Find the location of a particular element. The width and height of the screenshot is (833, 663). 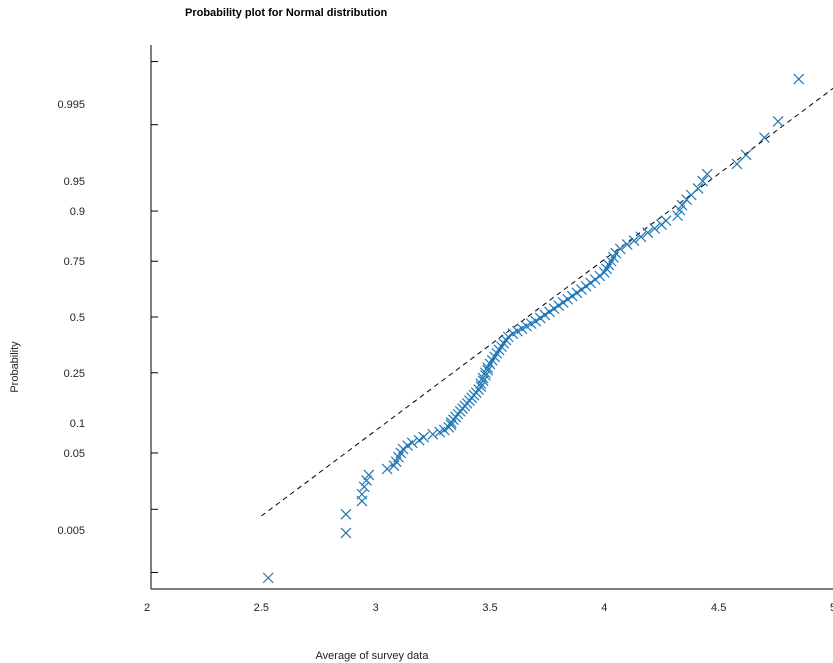

y-tick-label: 0.5 is located at coordinates (77, 318).